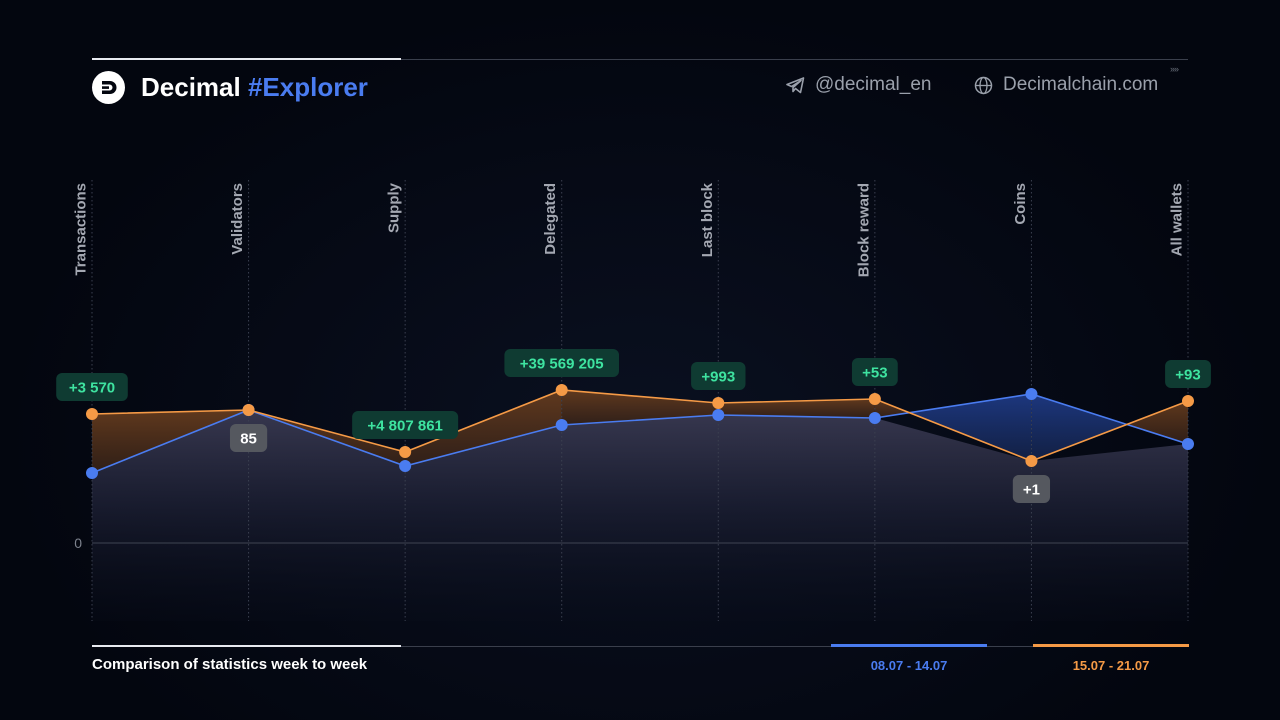 The image size is (1280, 720). What do you see at coordinates (640, 646) in the screenshot?
I see `footer-divider` at bounding box center [640, 646].